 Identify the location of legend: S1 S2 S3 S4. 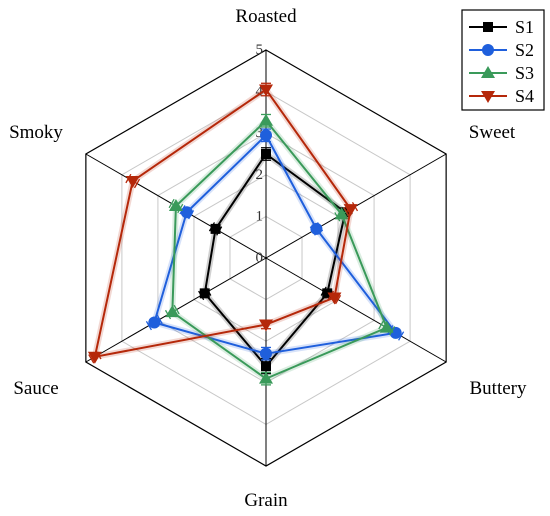
(503, 60).